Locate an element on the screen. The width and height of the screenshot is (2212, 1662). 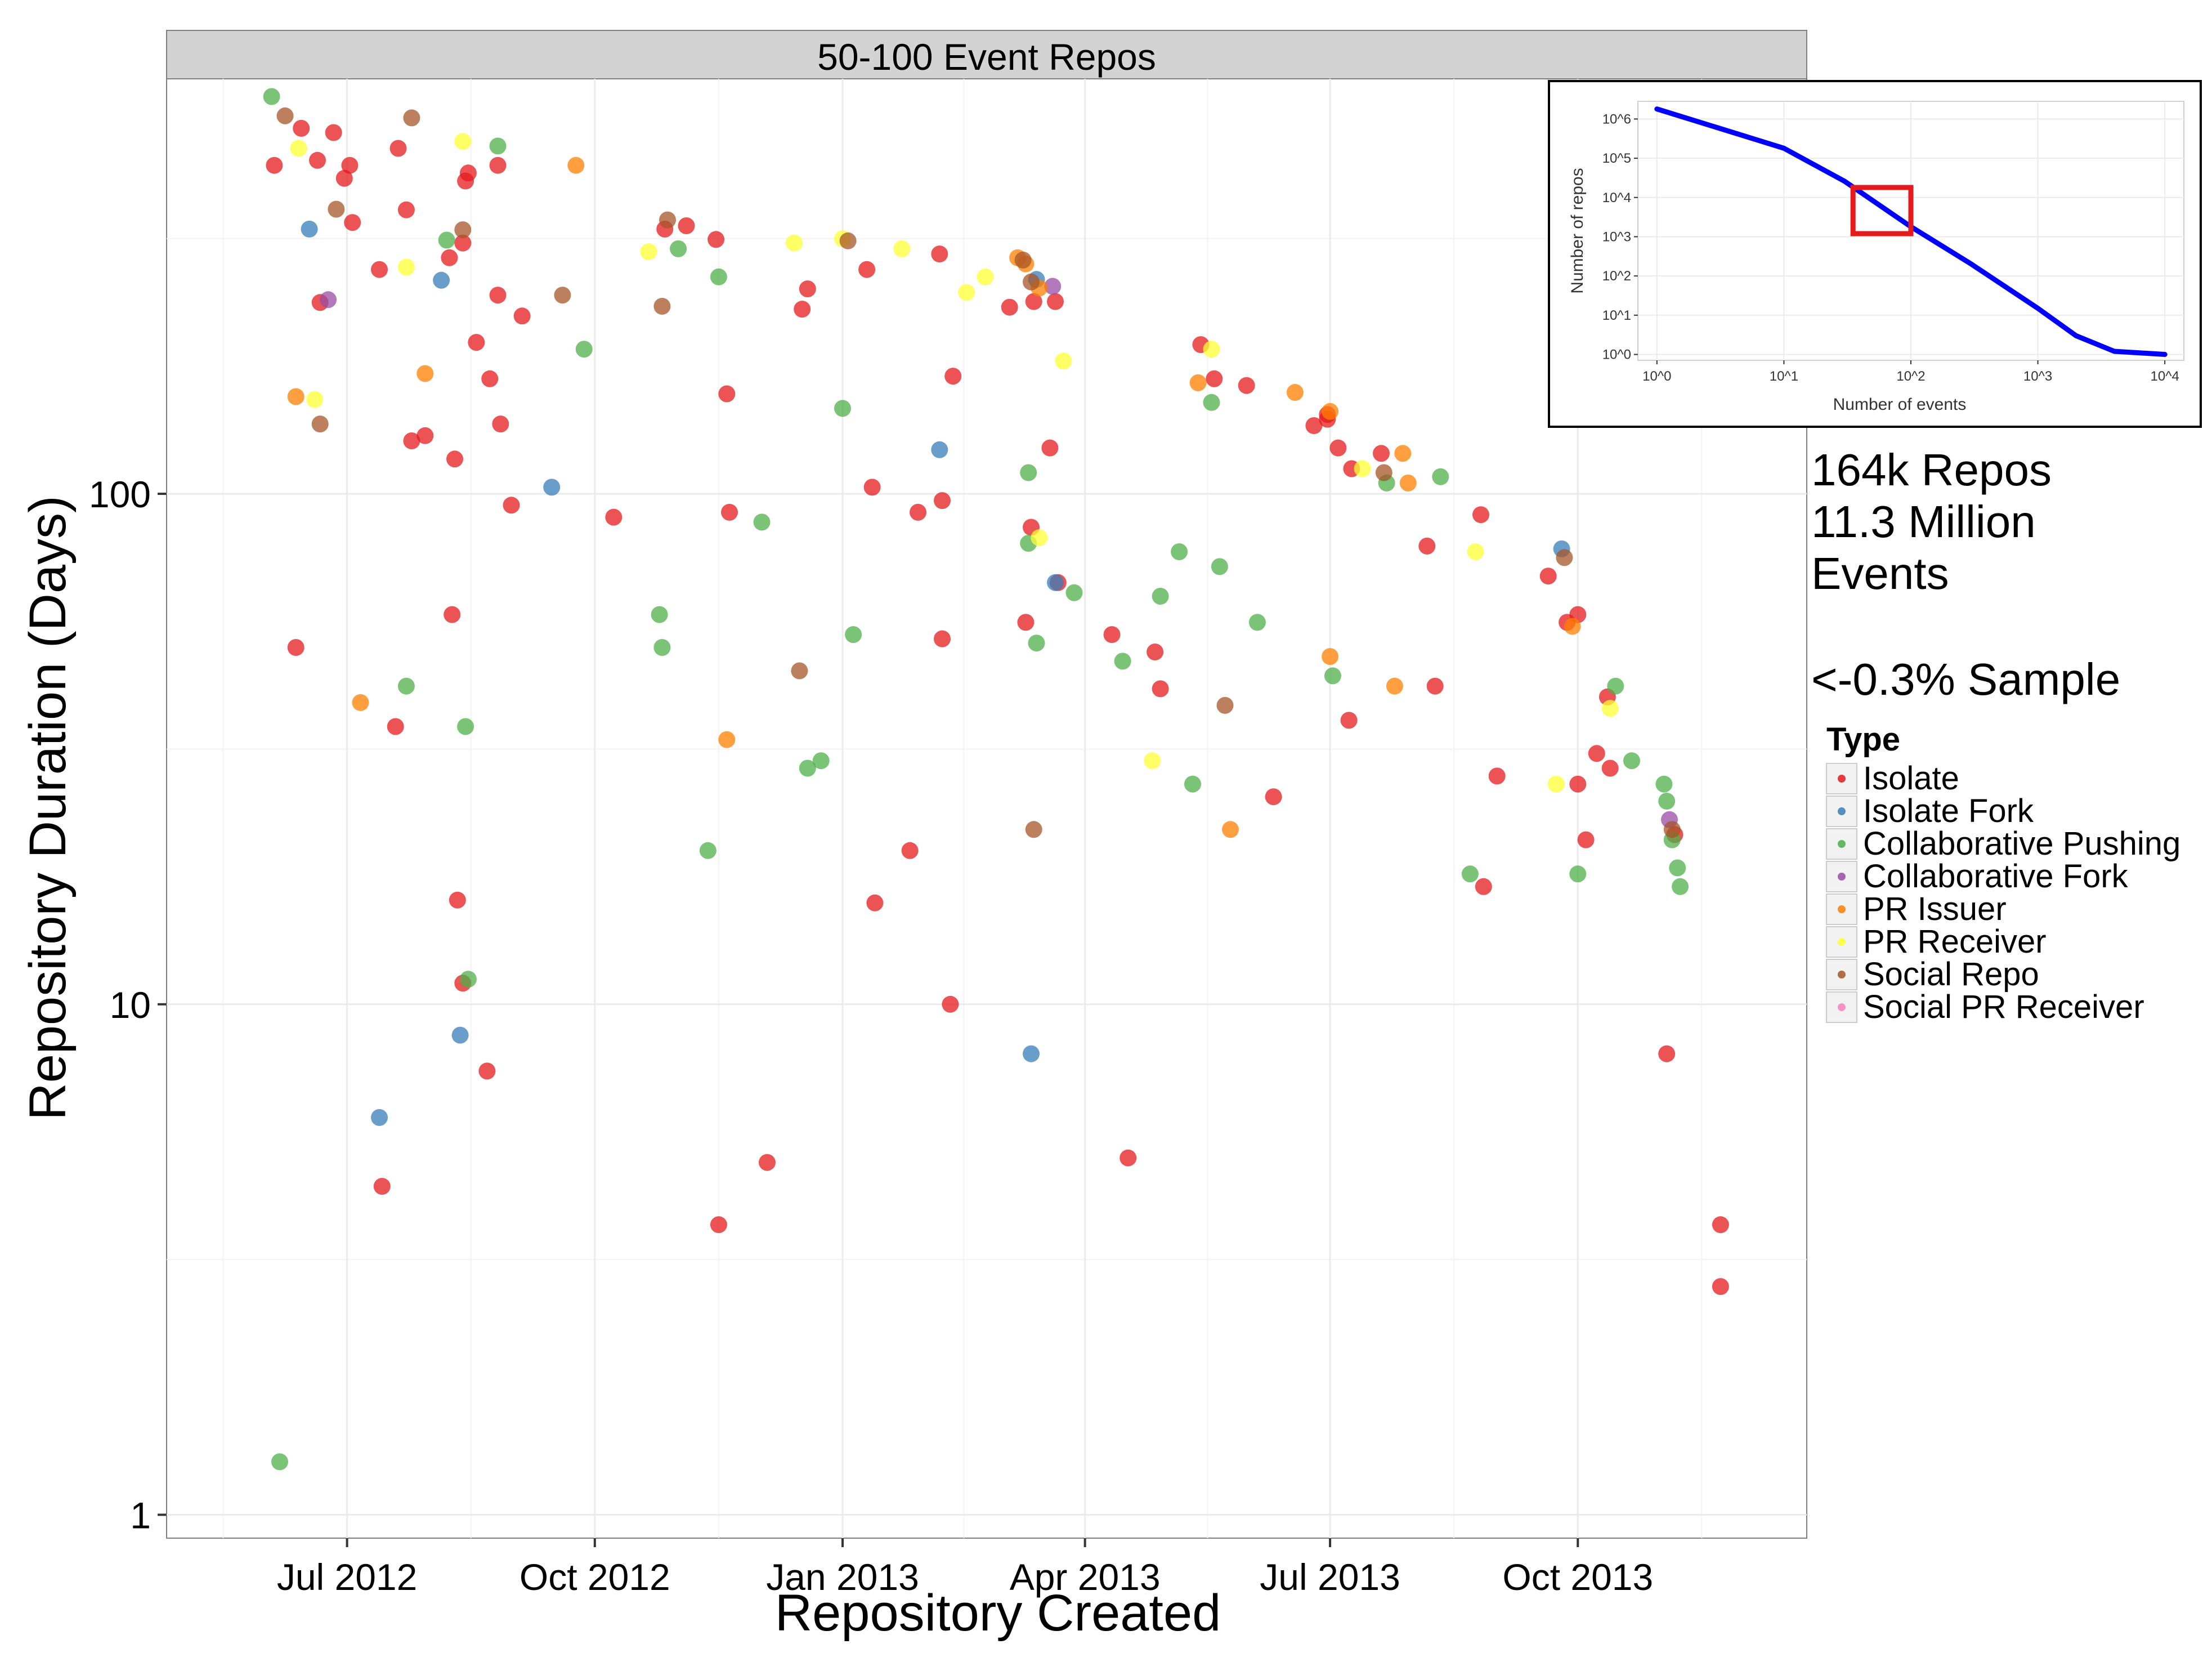
facet-strip is located at coordinates (987, 54).